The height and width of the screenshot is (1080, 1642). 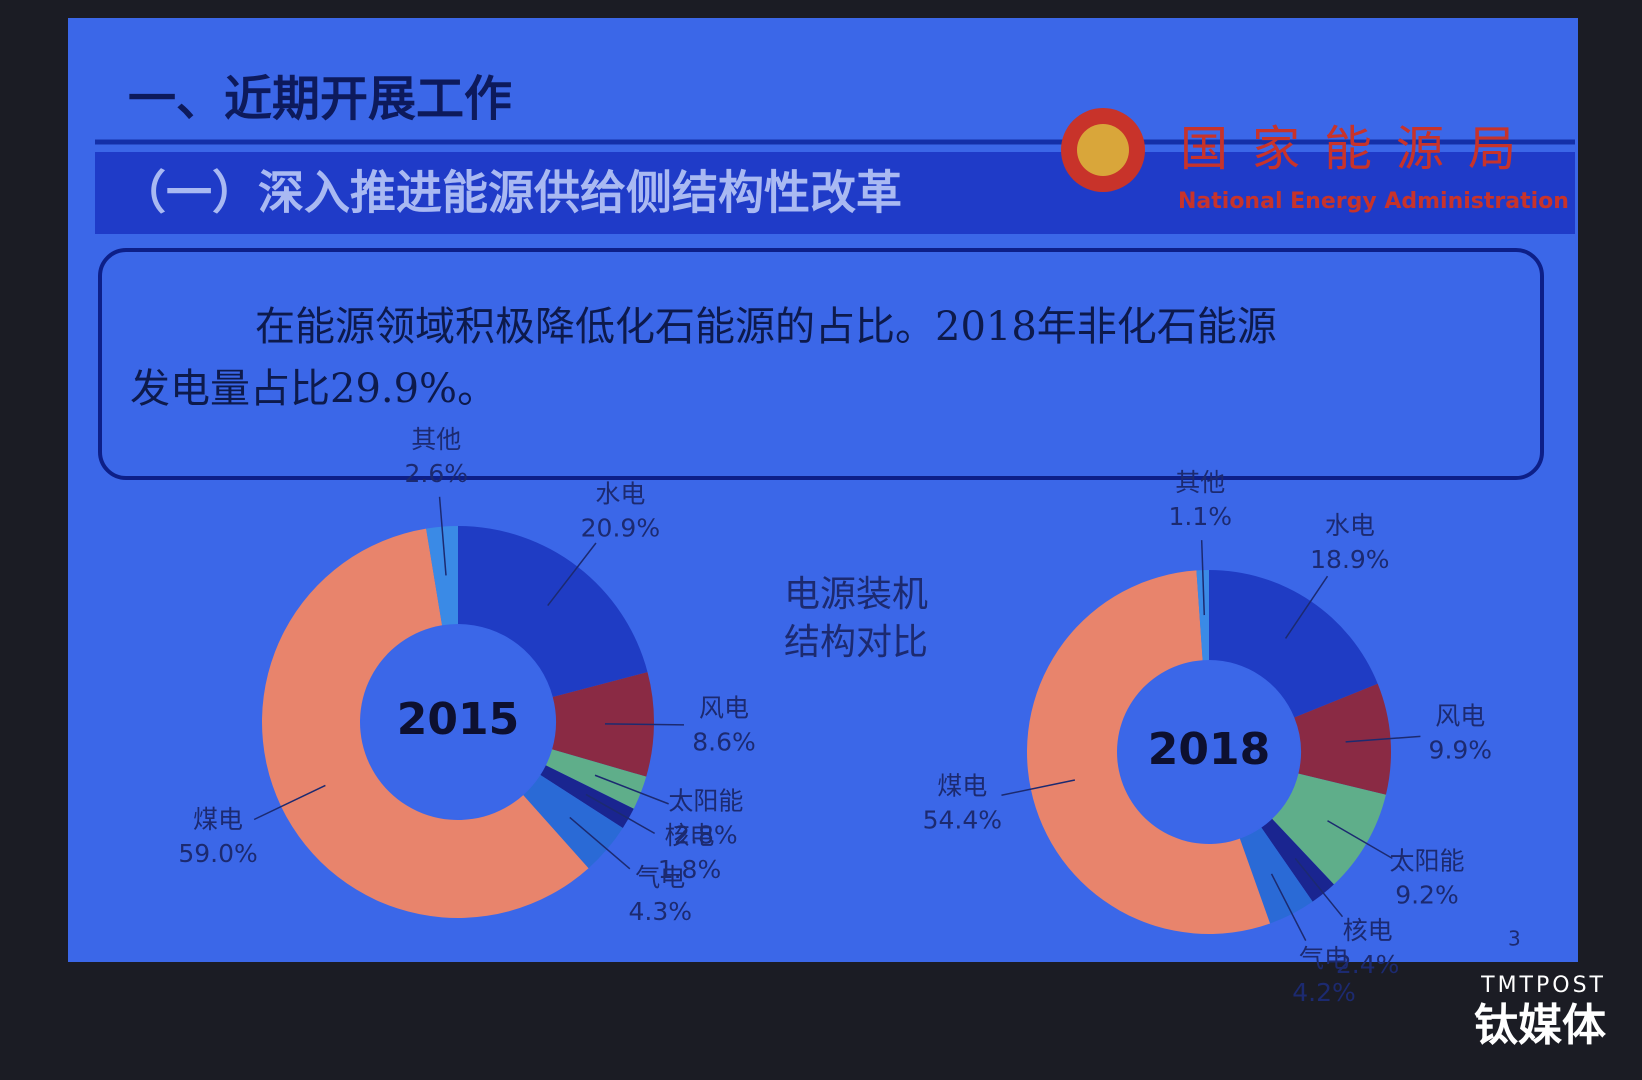 I want to click on watermark-brand: TMTPOST, so click(x=1543, y=985).